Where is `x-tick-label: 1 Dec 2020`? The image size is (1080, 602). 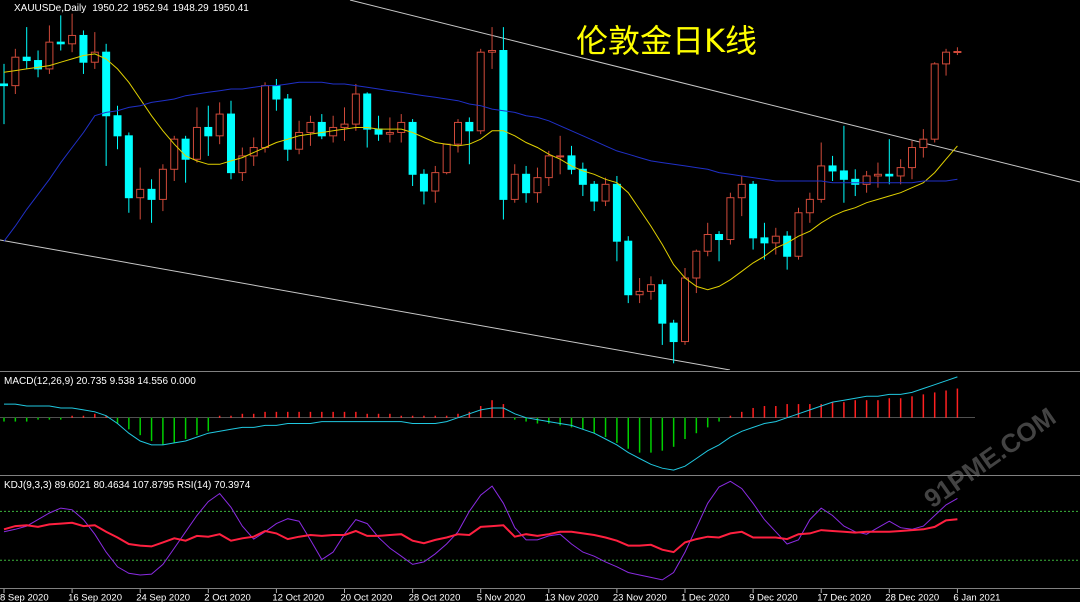 x-tick-label: 1 Dec 2020 is located at coordinates (705, 597).